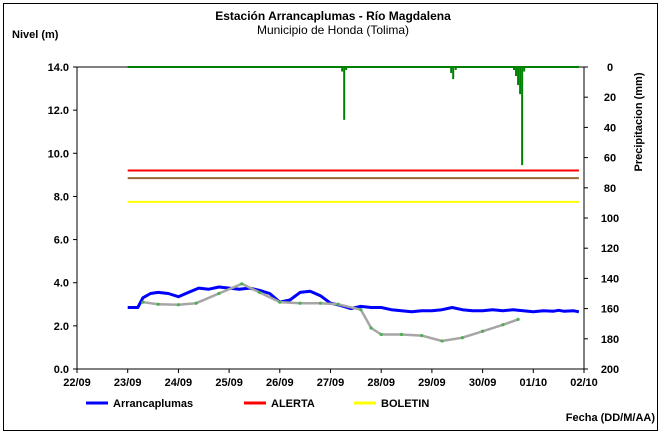  I want to click on y2-tick-label: 0, so click(610, 68).